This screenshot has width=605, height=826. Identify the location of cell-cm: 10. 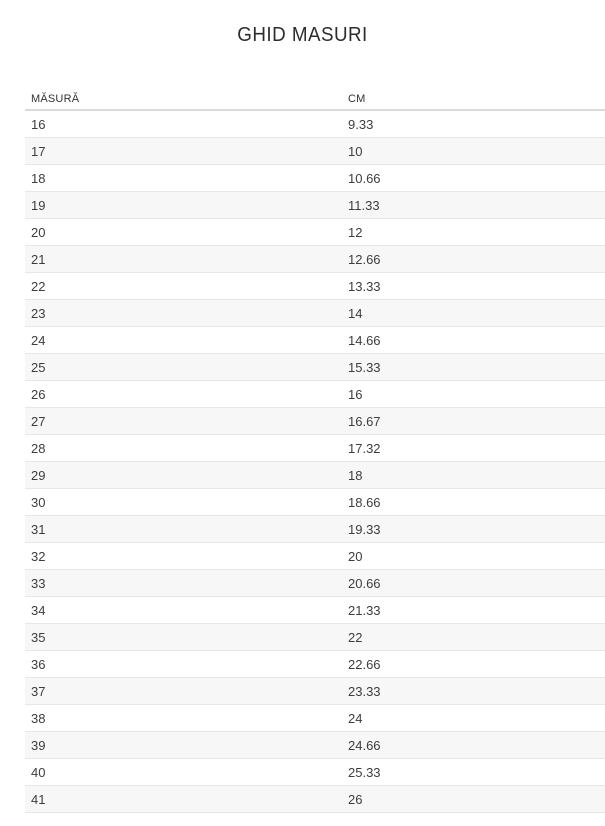
(355, 151).